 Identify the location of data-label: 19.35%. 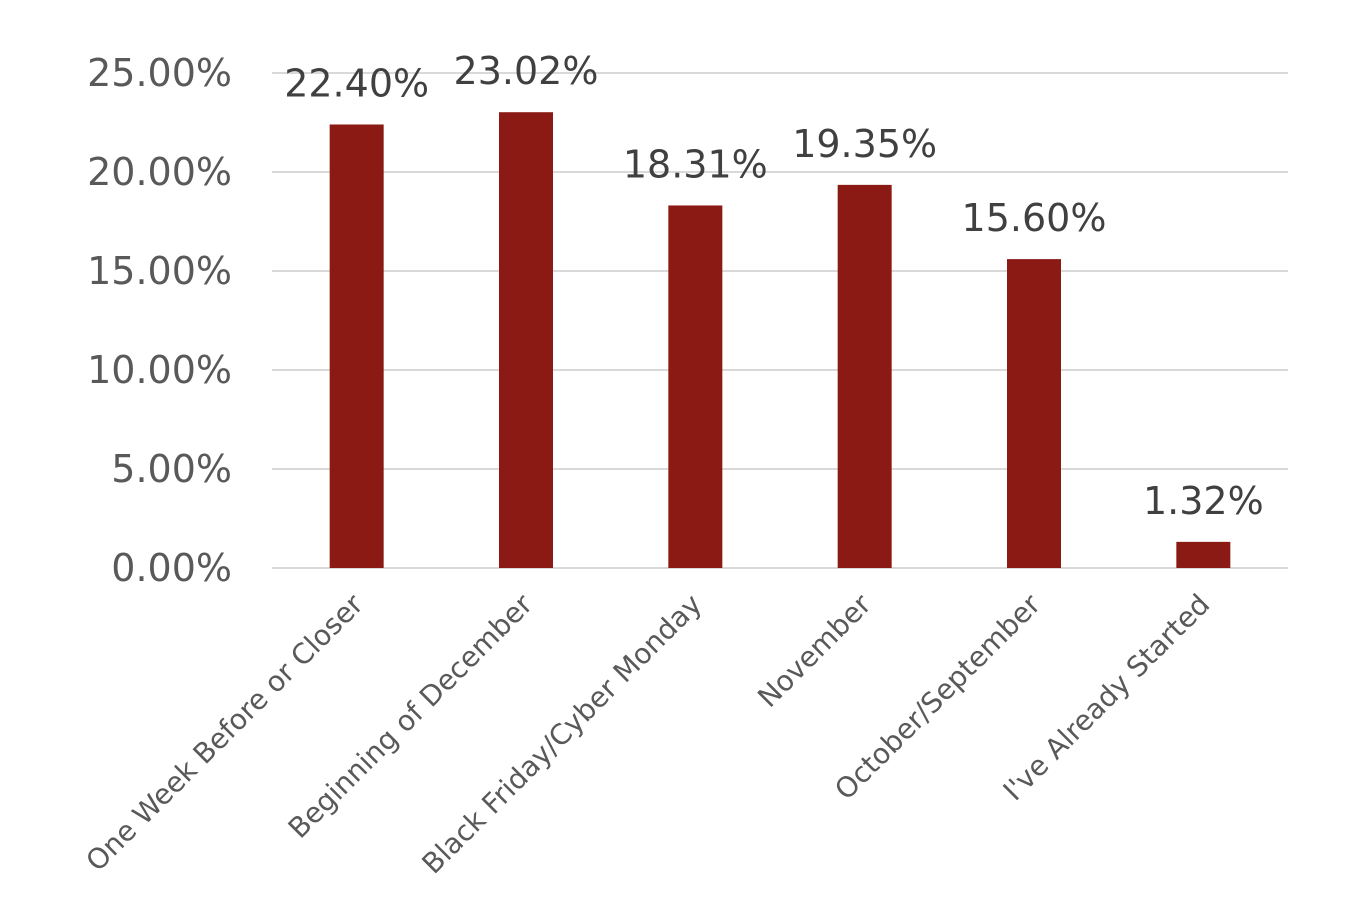
(864, 144).